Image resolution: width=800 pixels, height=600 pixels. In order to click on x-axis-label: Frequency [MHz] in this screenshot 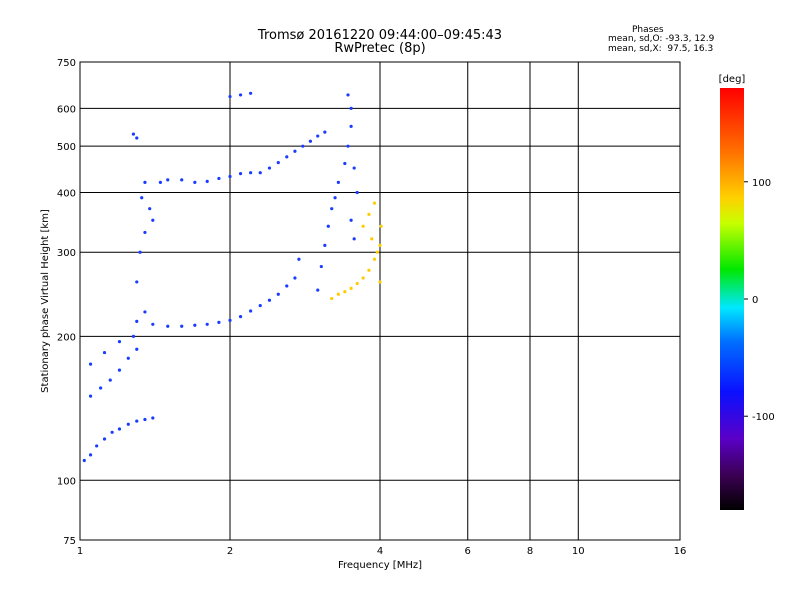, I will do `click(380, 565)`.